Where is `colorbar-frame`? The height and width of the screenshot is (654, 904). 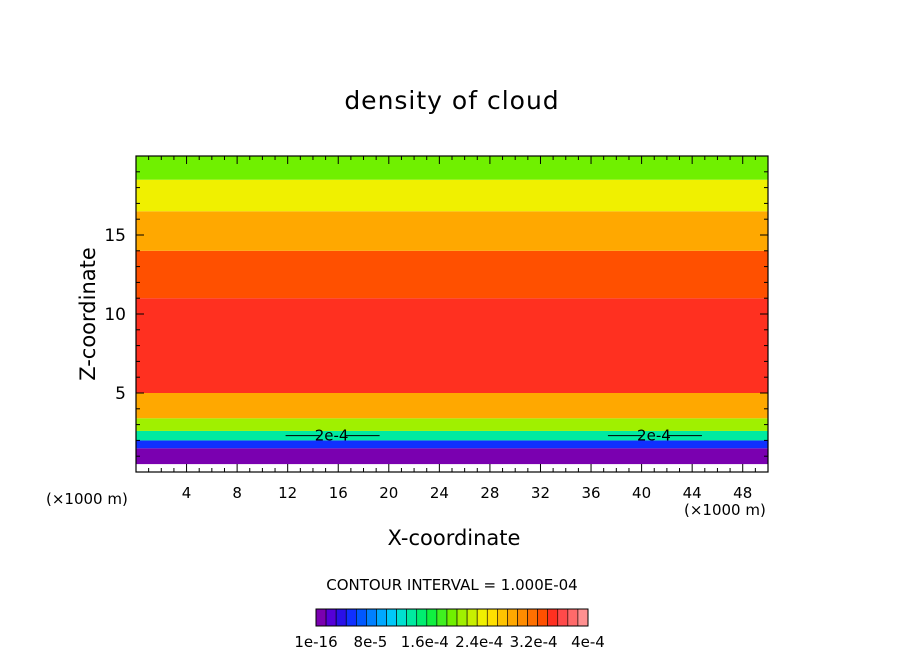
colorbar-frame is located at coordinates (452, 617).